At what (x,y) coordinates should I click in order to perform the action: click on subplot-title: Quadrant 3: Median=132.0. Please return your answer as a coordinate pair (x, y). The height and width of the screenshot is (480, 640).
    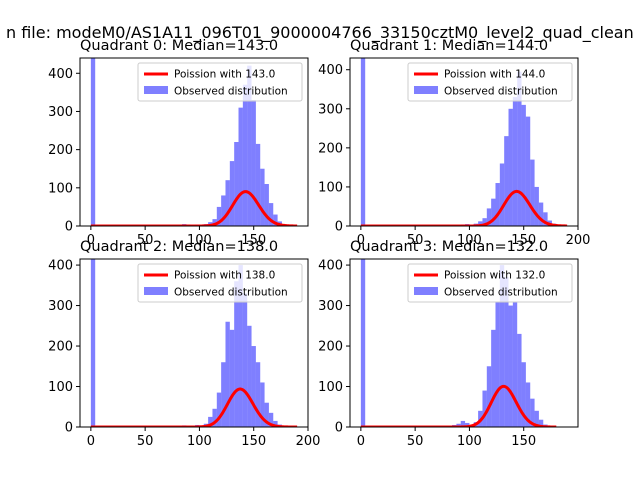
    Looking at the image, I should click on (449, 247).